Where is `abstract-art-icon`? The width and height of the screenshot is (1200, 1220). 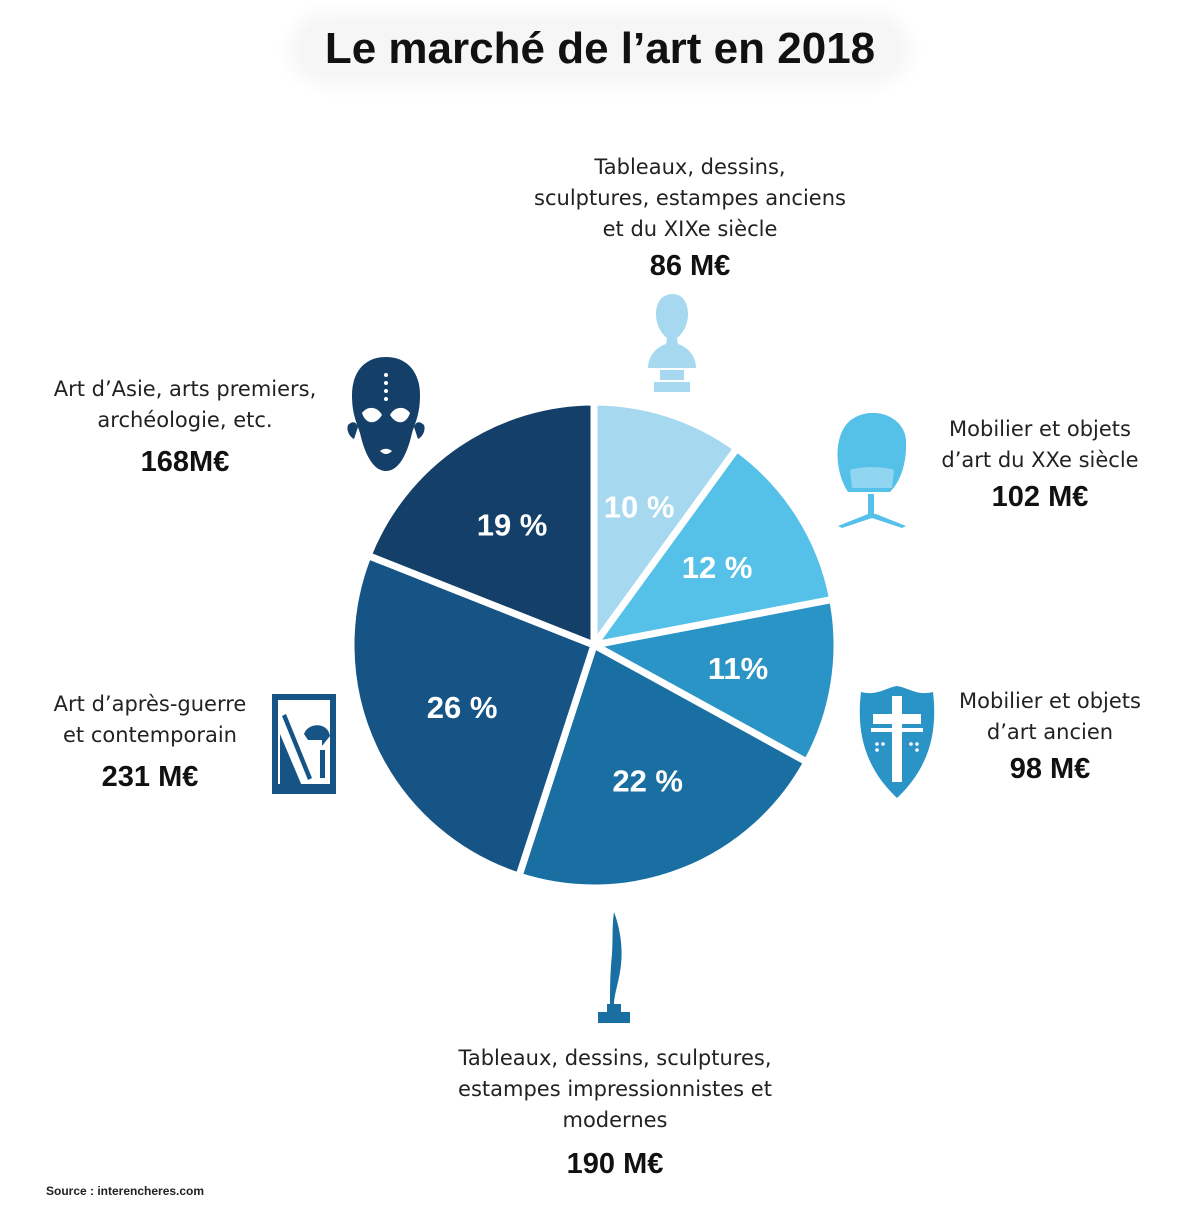 abstract-art-icon is located at coordinates (304, 744).